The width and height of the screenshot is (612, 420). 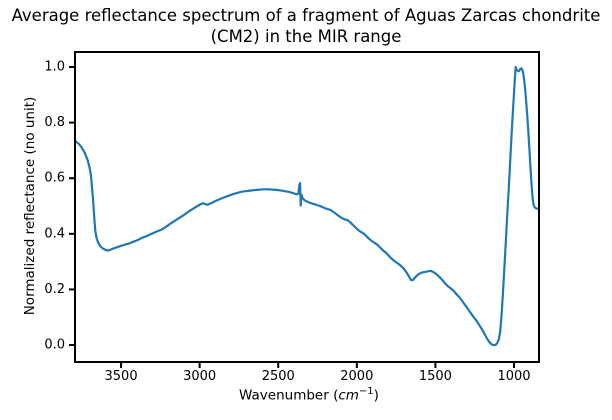 What do you see at coordinates (54, 289) in the screenshot?
I see `y-tick-label: 0.2` at bounding box center [54, 289].